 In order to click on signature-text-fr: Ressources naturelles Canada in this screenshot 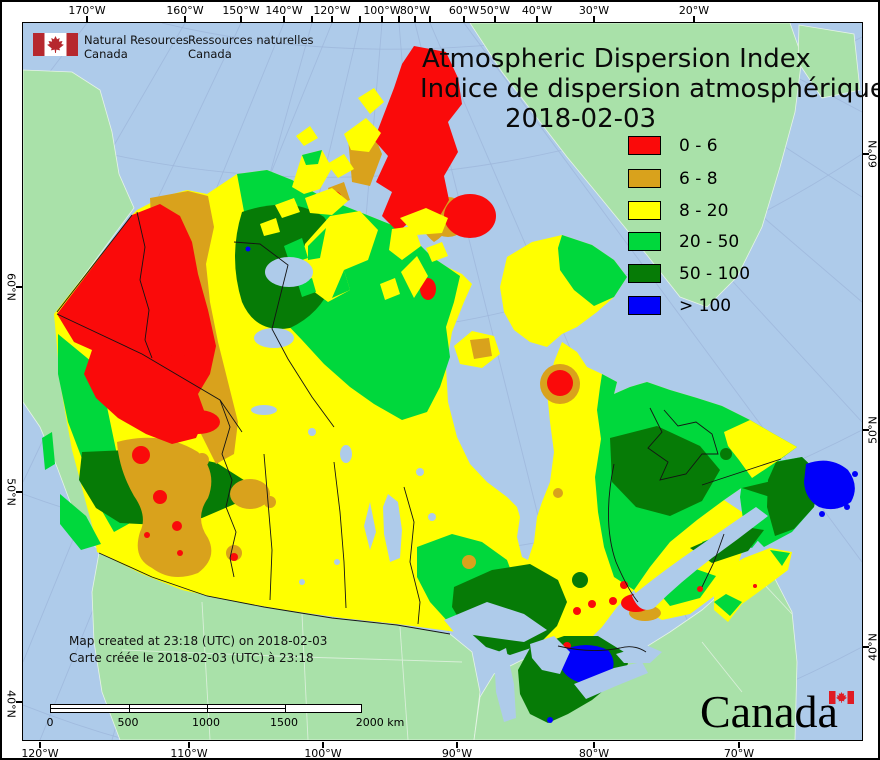, I will do `click(251, 47)`.